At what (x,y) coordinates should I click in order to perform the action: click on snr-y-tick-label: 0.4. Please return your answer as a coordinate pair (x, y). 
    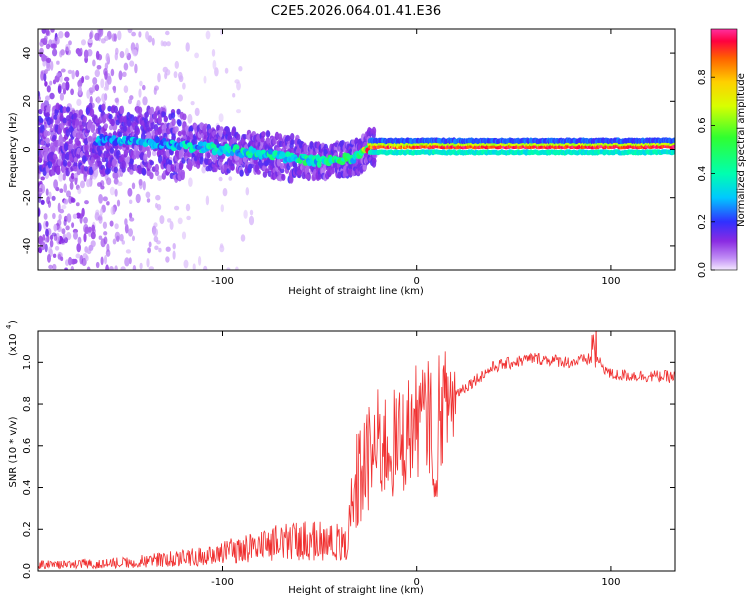
    Looking at the image, I should click on (27, 488).